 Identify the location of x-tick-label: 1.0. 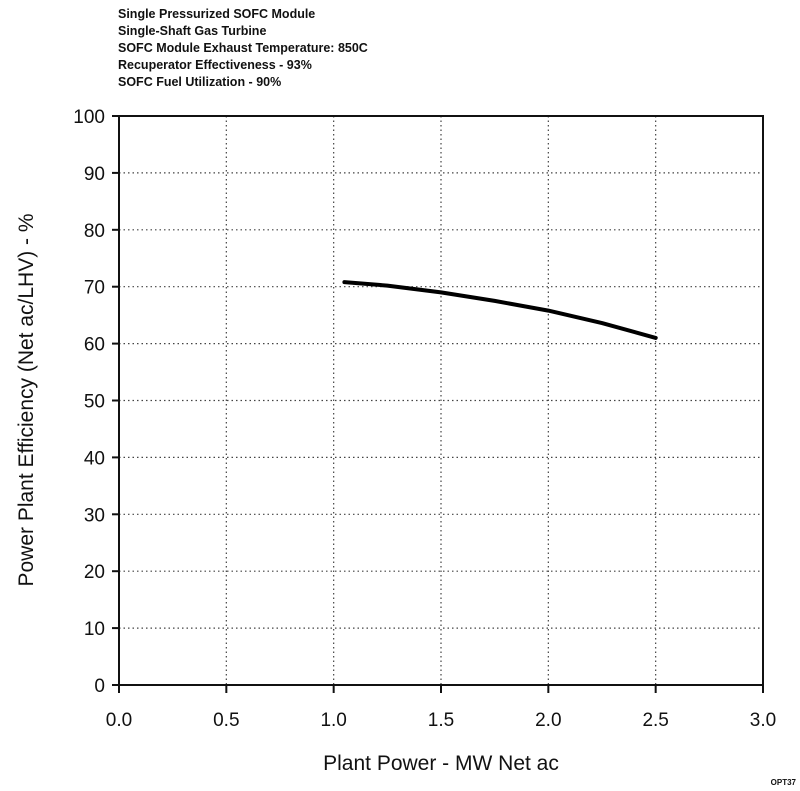
(333, 720).